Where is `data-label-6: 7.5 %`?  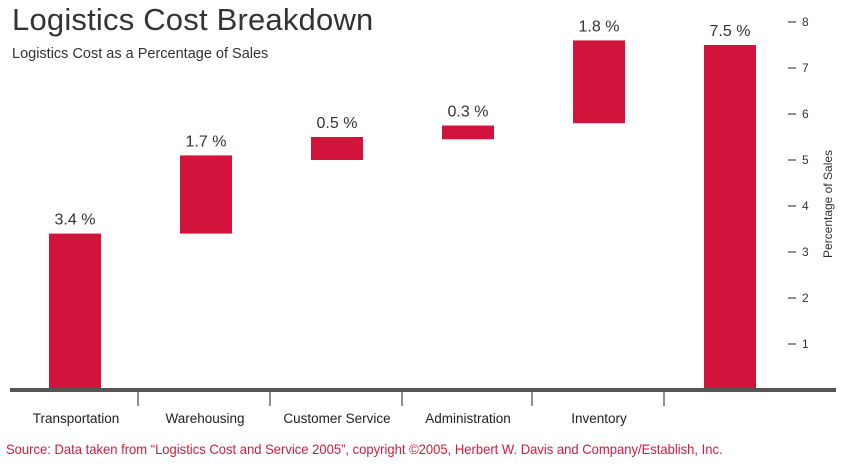 data-label-6: 7.5 % is located at coordinates (730, 31).